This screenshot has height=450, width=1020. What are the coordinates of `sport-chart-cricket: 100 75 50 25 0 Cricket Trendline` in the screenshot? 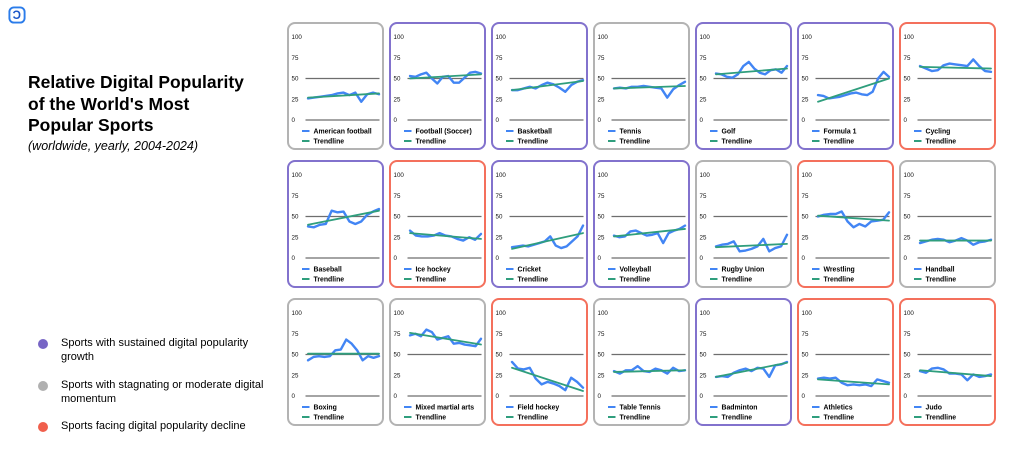 It's located at (540, 227).